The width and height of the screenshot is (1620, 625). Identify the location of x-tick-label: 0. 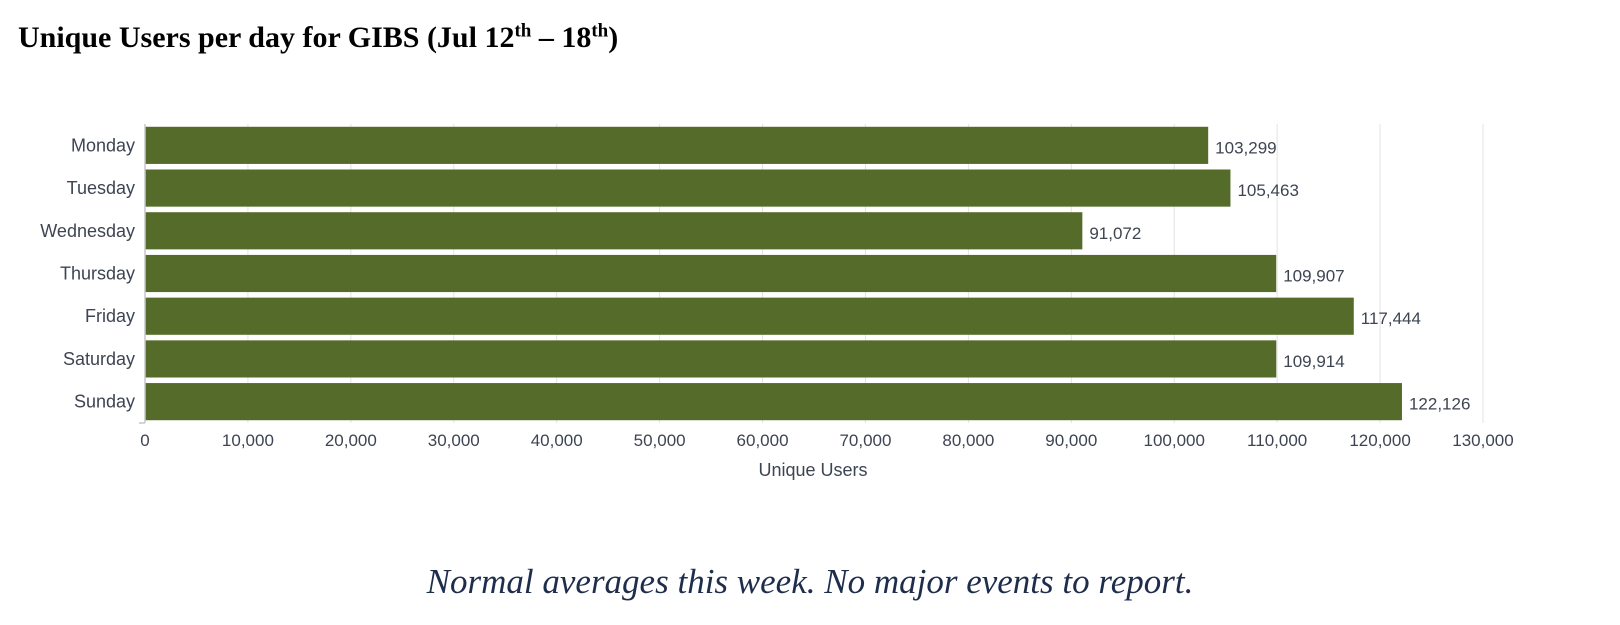
(144, 440).